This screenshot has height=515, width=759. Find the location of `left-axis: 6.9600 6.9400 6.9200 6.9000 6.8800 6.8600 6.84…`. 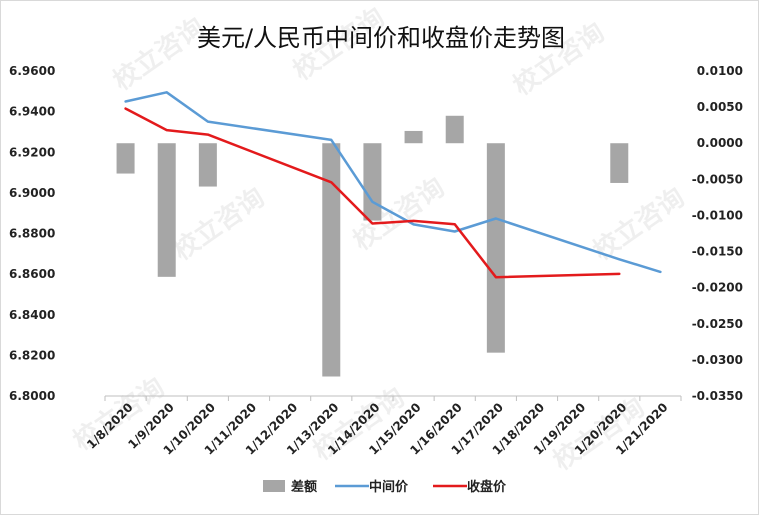

left-axis: 6.9600 6.9400 6.9200 6.9000 6.8800 6.8600 6.84… is located at coordinates (32, 233).